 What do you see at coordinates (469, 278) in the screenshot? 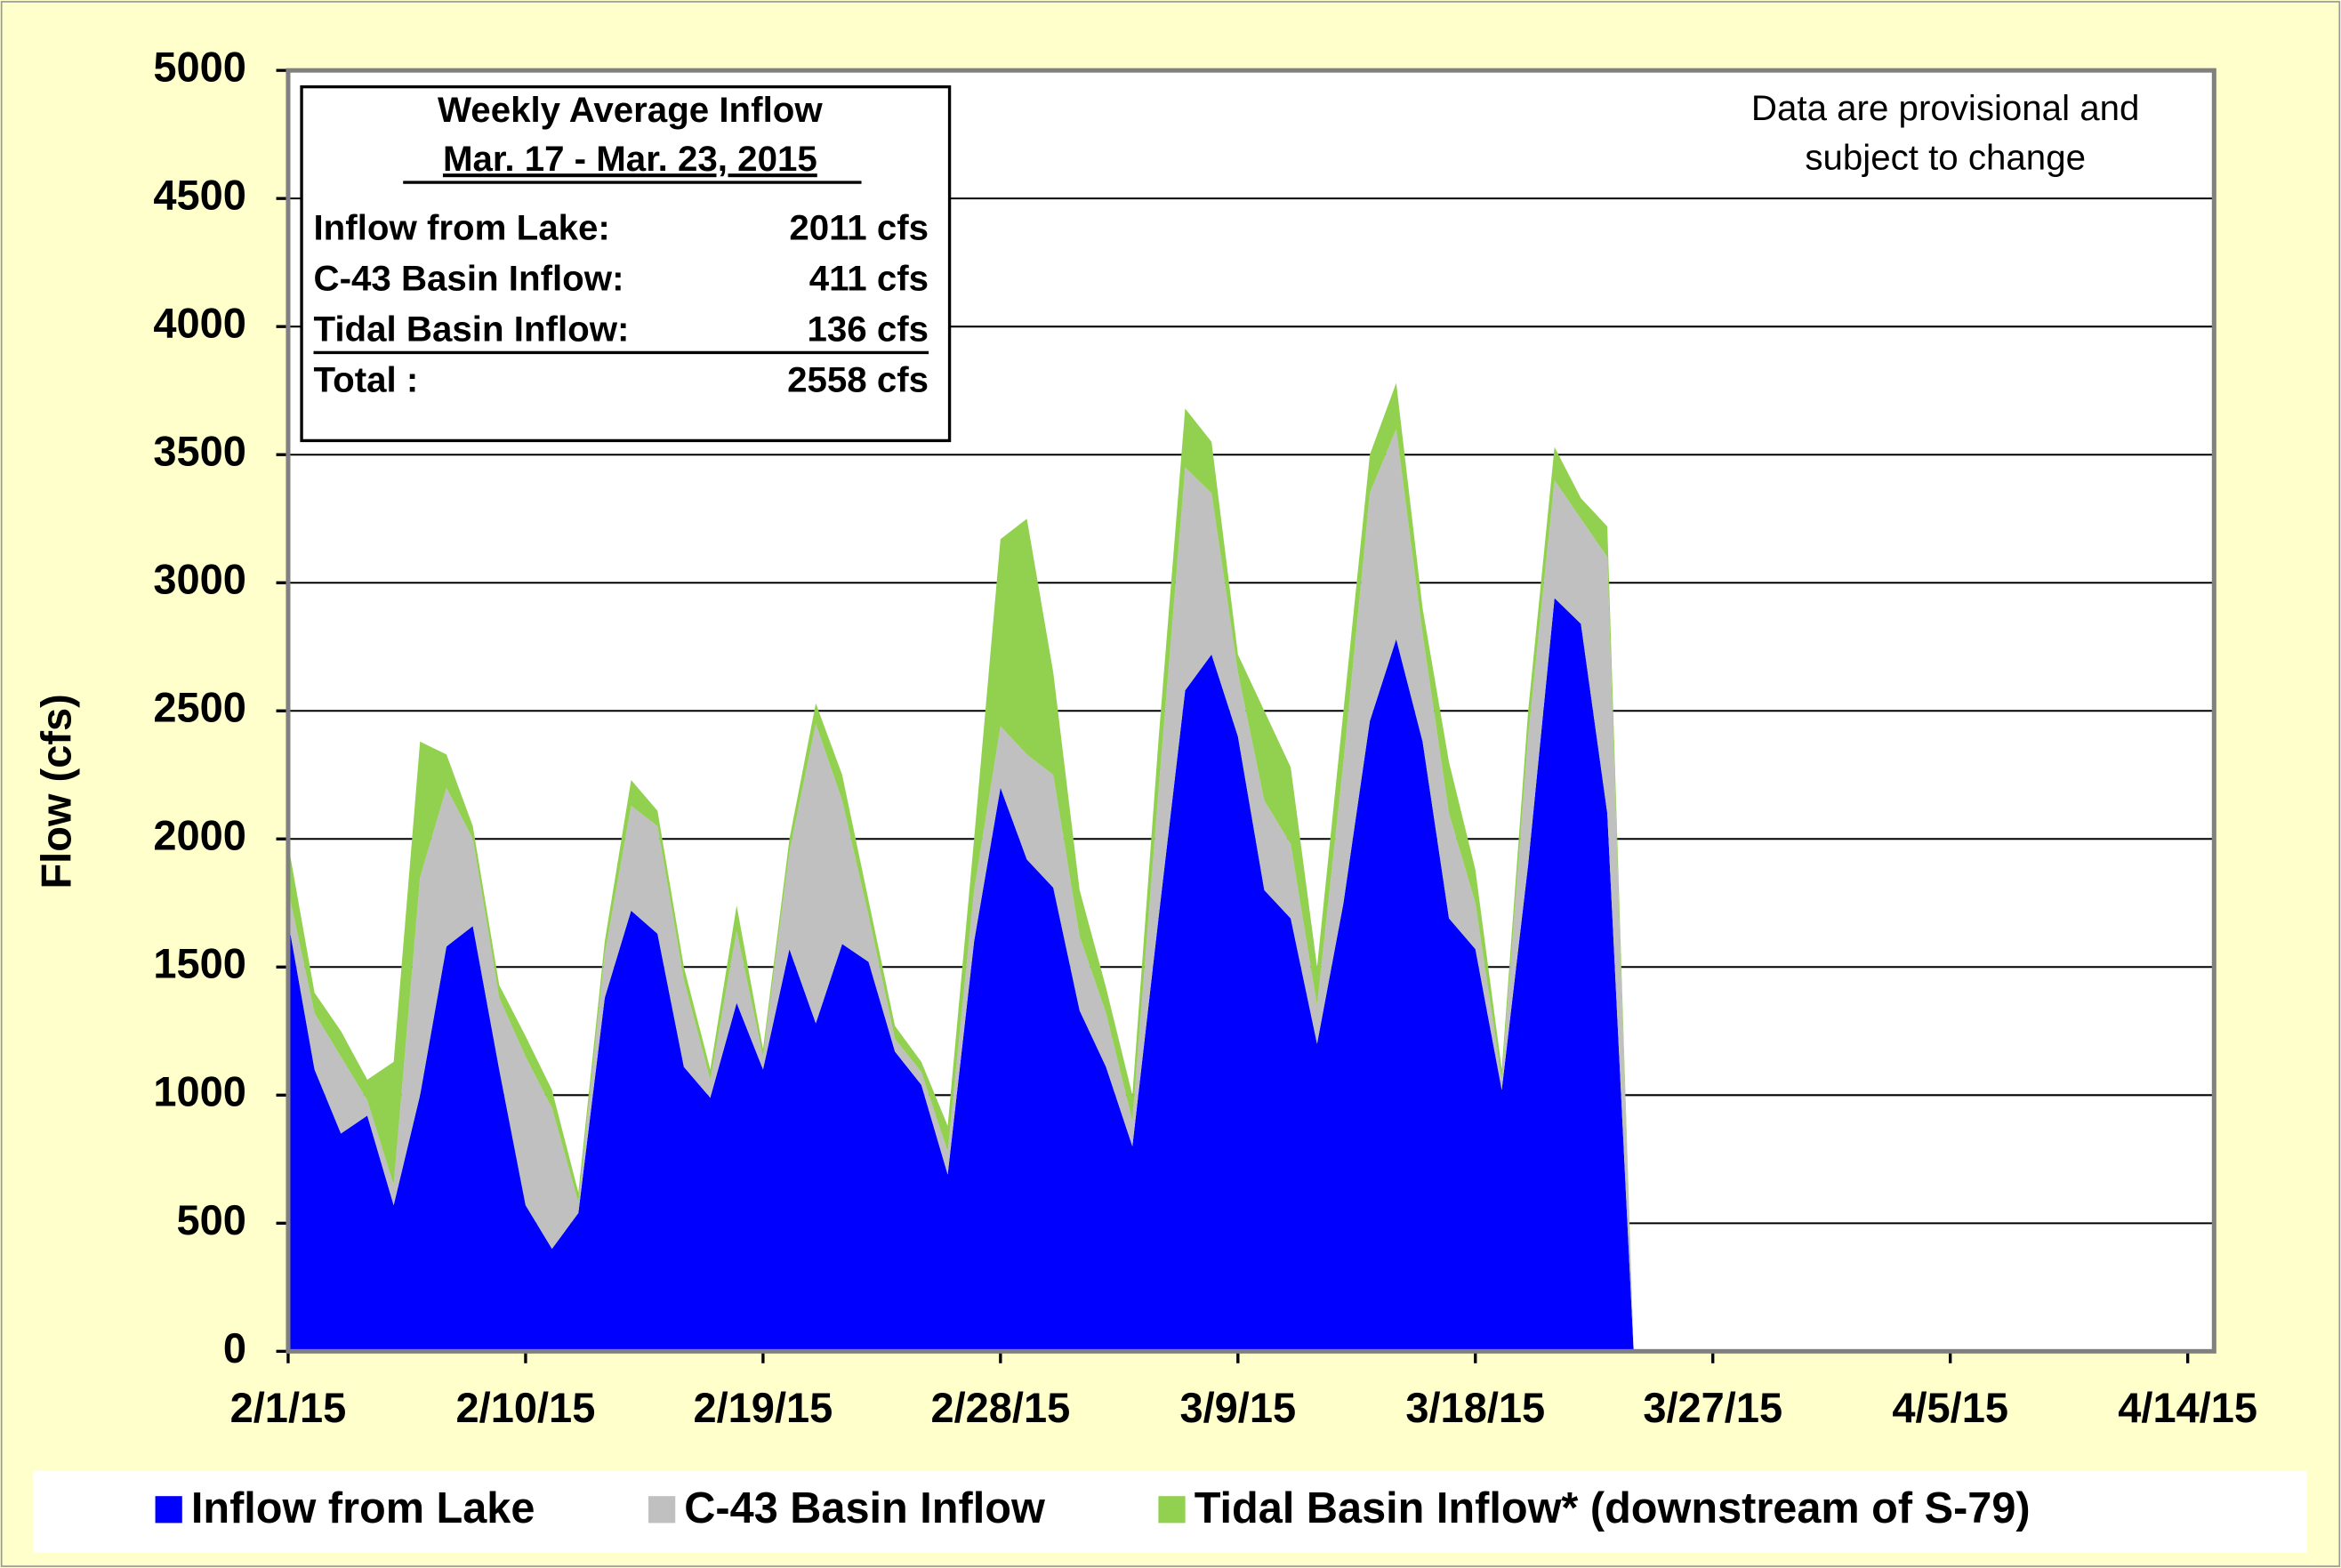
I see `info-label: C-43 Basin Inflow:` at bounding box center [469, 278].